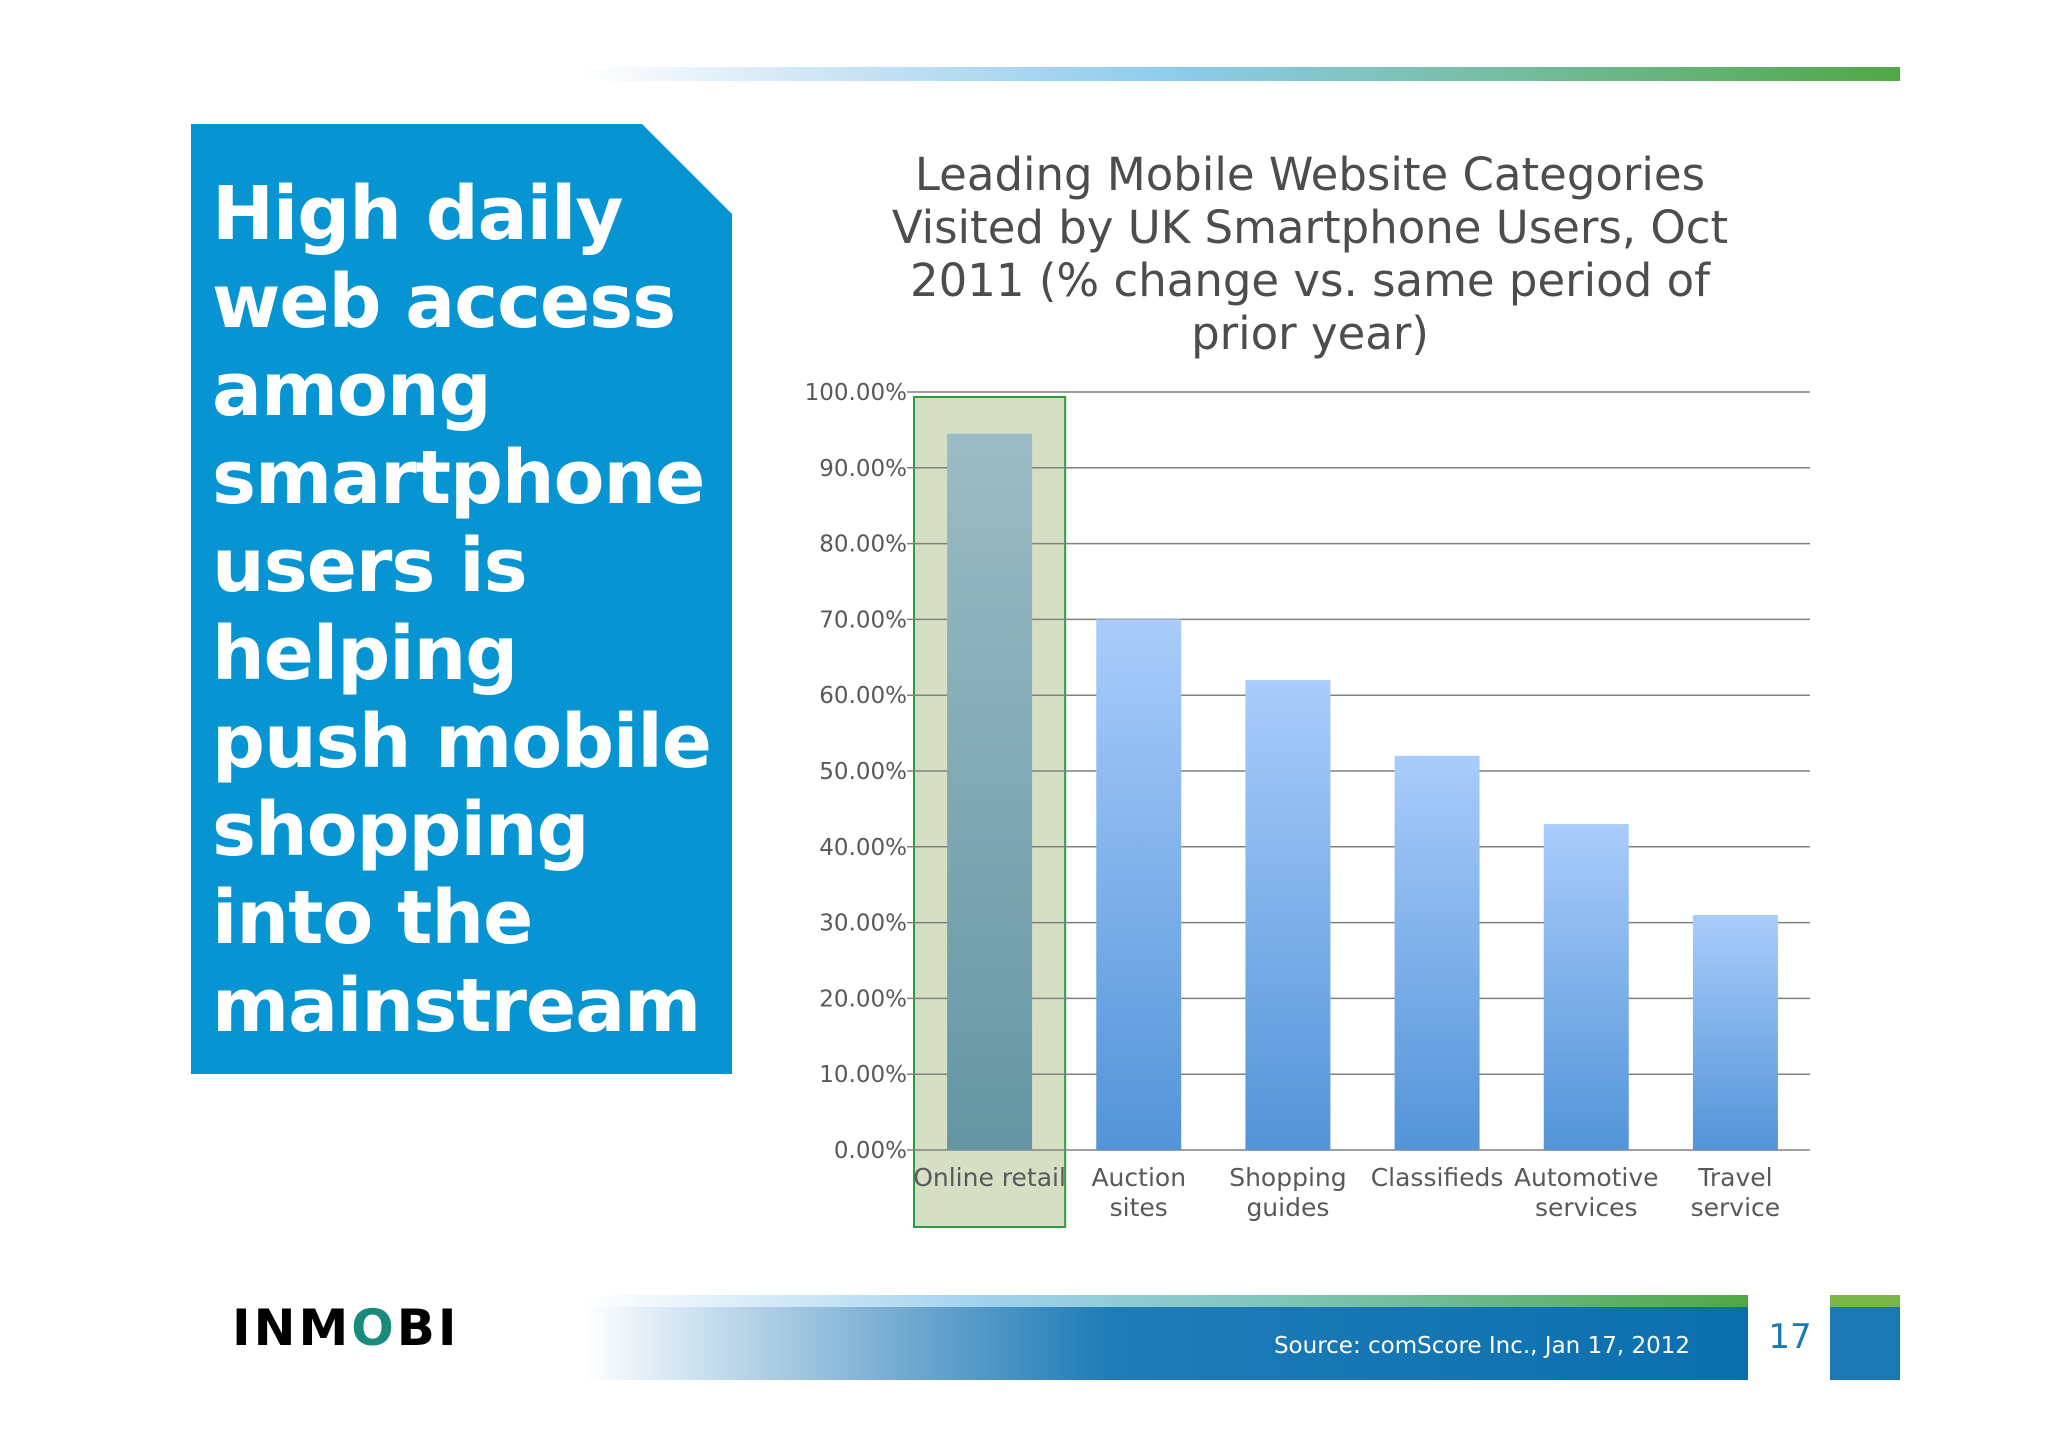 This screenshot has width=2048, height=1447. Describe the element at coordinates (1139, 1207) in the screenshot. I see `x-tick-label: sites` at that location.